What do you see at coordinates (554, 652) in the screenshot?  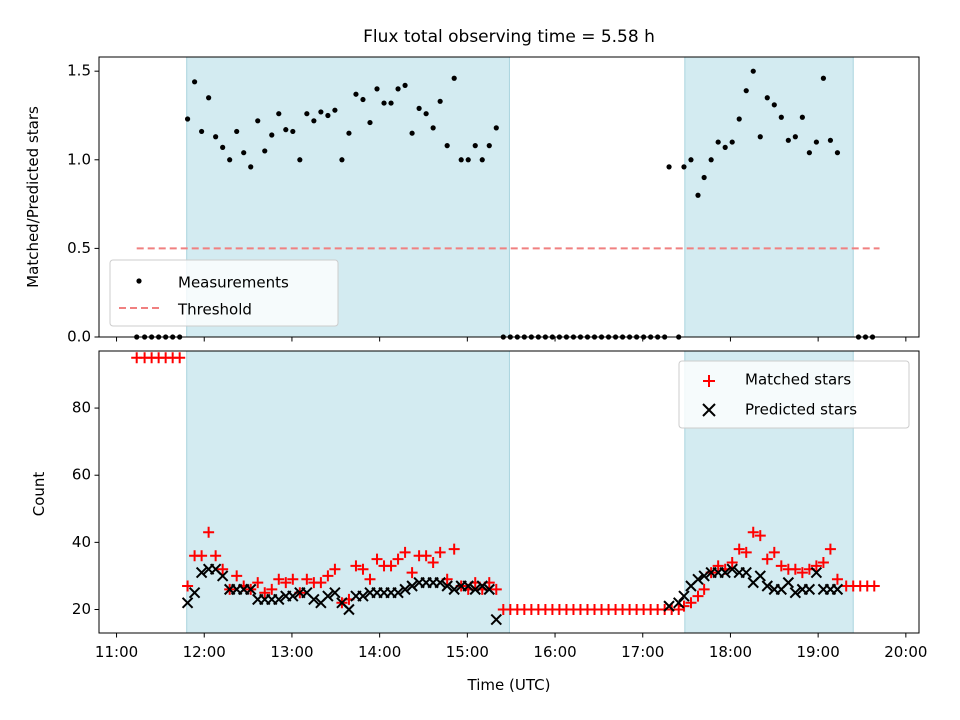 I see `x-tick-label: 16:00` at bounding box center [554, 652].